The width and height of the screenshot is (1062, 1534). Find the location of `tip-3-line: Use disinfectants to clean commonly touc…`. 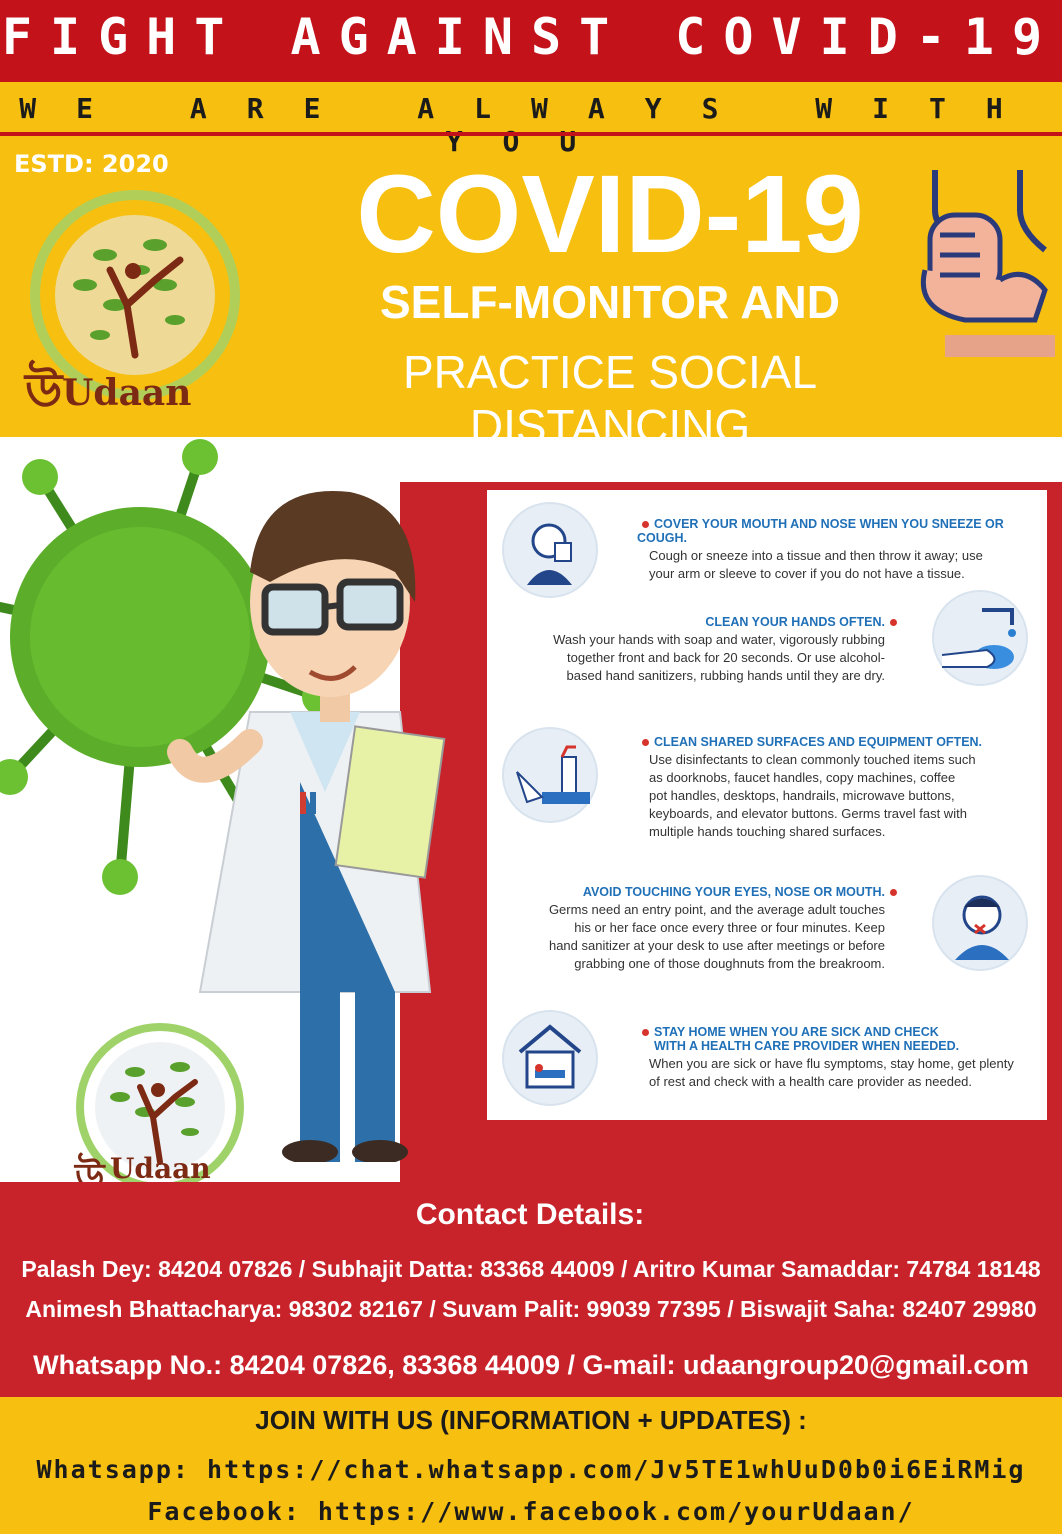

tip-3-line: Use disinfectants to clean commonly touc… is located at coordinates (812, 759).